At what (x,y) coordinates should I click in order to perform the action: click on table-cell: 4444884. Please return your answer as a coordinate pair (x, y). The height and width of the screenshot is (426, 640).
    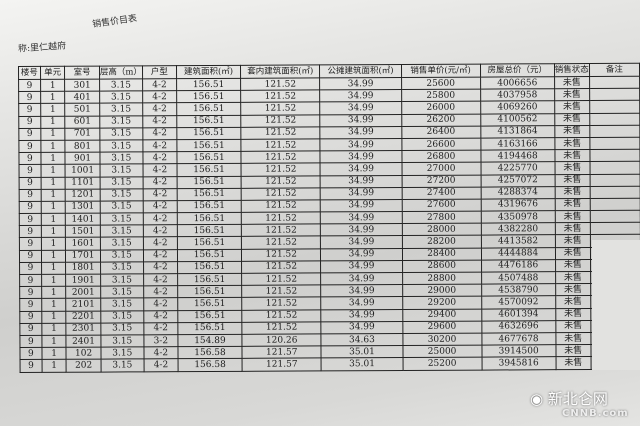
    Looking at the image, I should click on (518, 253).